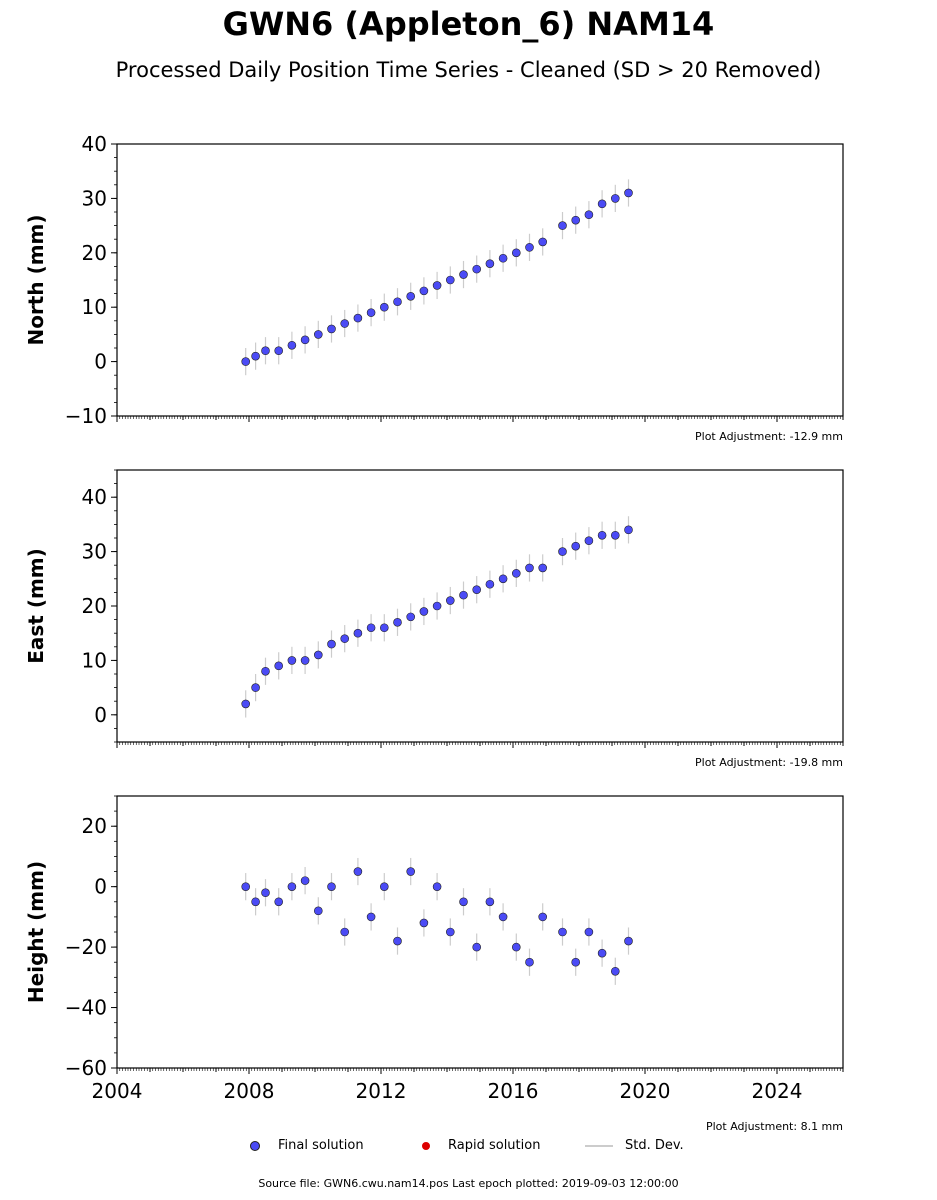 The height and width of the screenshot is (1200, 937). Describe the element at coordinates (307, 1145) in the screenshot. I see `legend-item-final: Final solution` at that location.